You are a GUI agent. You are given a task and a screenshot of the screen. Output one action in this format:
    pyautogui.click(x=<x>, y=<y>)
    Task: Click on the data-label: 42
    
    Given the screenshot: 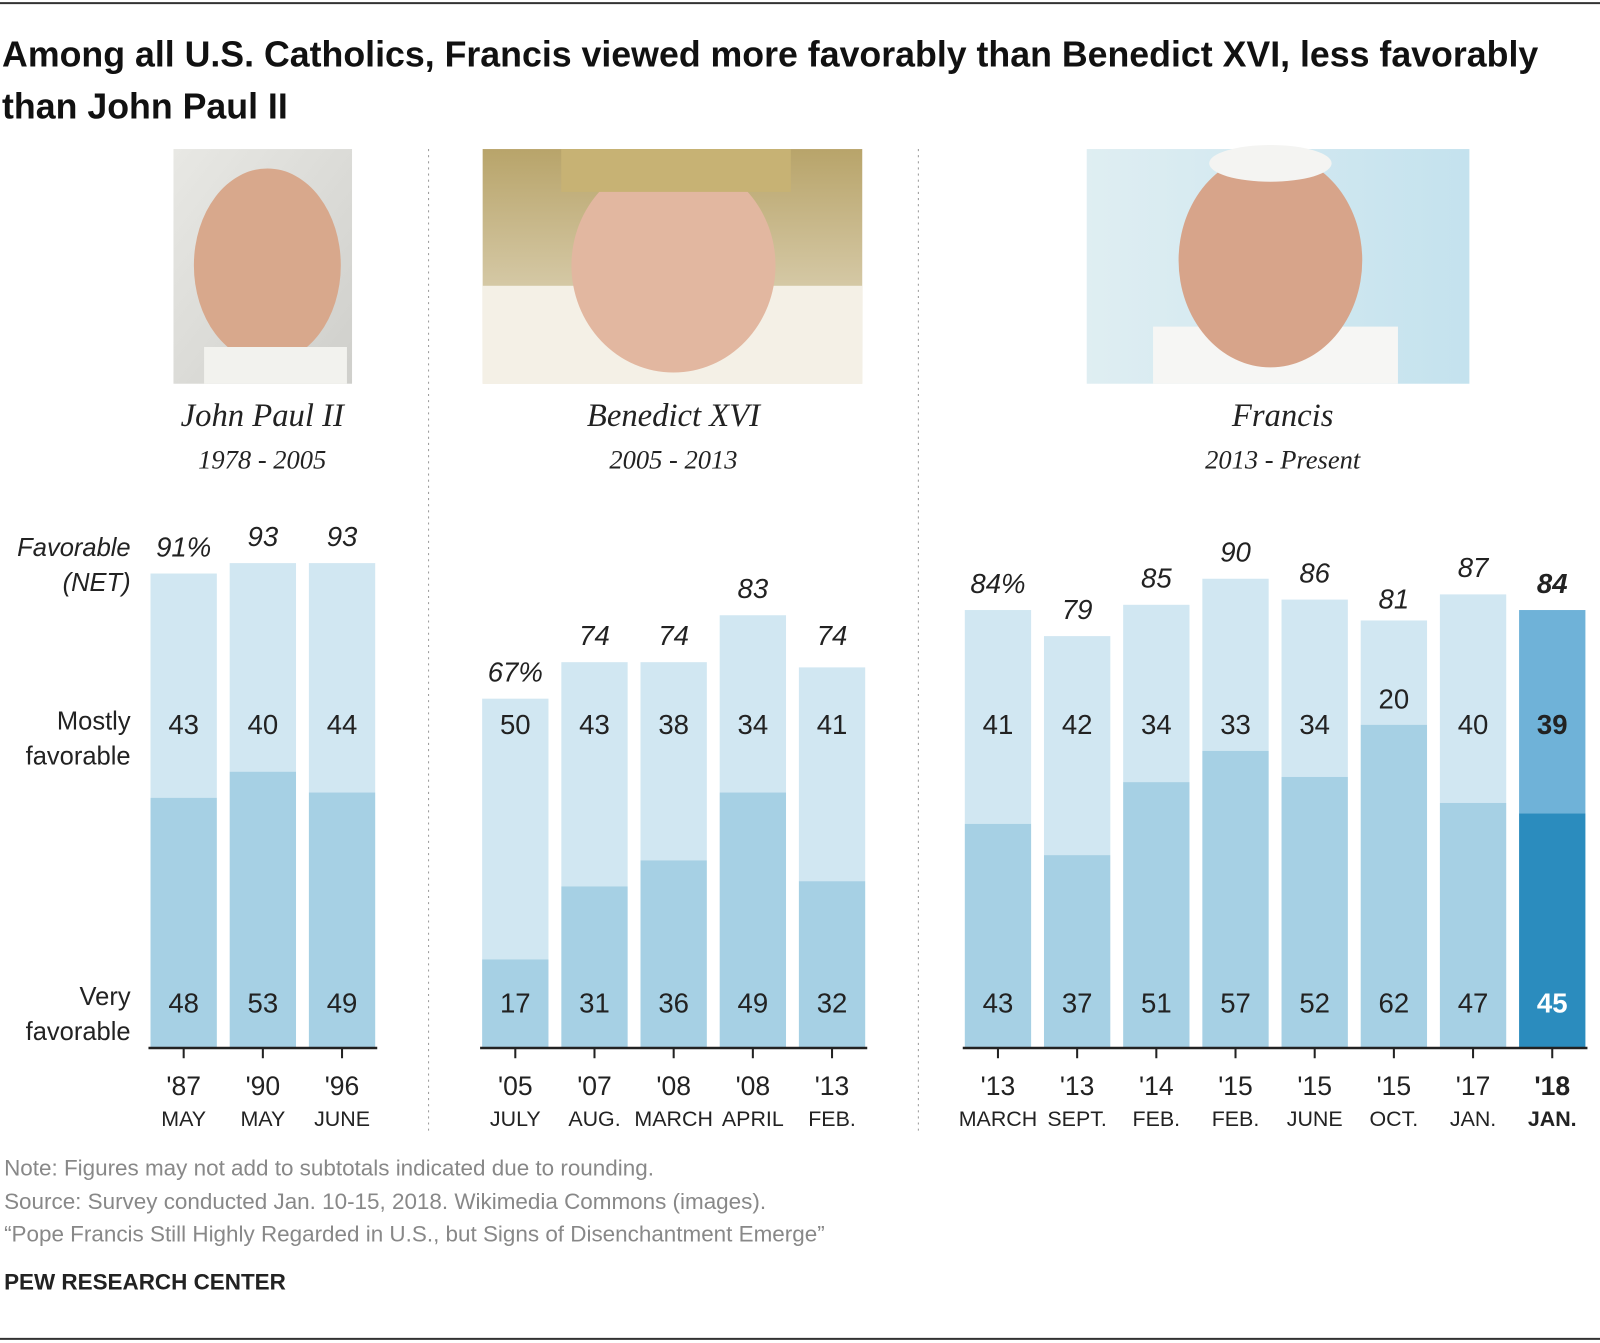 What is the action you would take?
    pyautogui.click(x=1077, y=724)
    